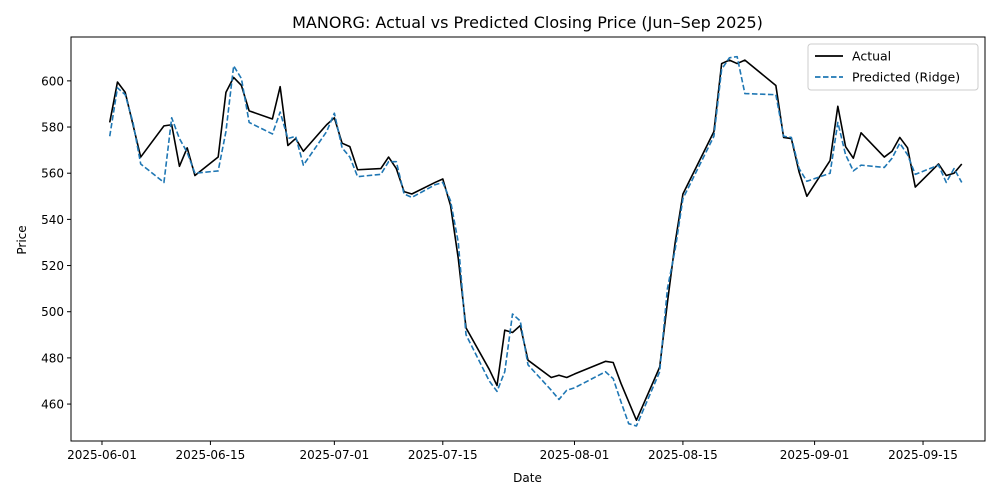 Image resolution: width=1000 pixels, height=500 pixels. What do you see at coordinates (102, 455) in the screenshot?
I see `x-tick-label: 2025-06-01` at bounding box center [102, 455].